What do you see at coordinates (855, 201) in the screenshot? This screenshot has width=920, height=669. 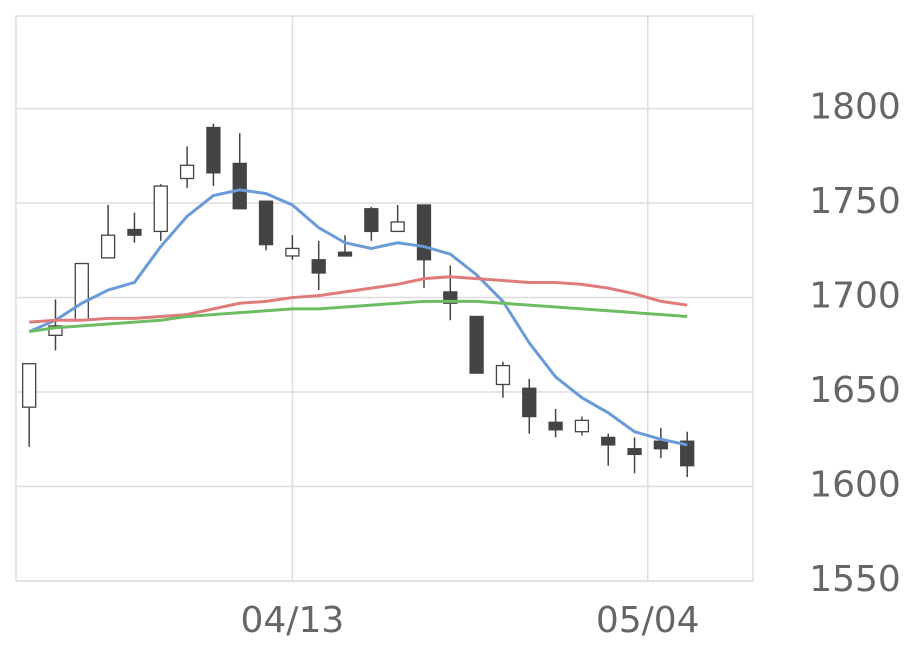 I see `y-tick-label: 1750` at bounding box center [855, 201].